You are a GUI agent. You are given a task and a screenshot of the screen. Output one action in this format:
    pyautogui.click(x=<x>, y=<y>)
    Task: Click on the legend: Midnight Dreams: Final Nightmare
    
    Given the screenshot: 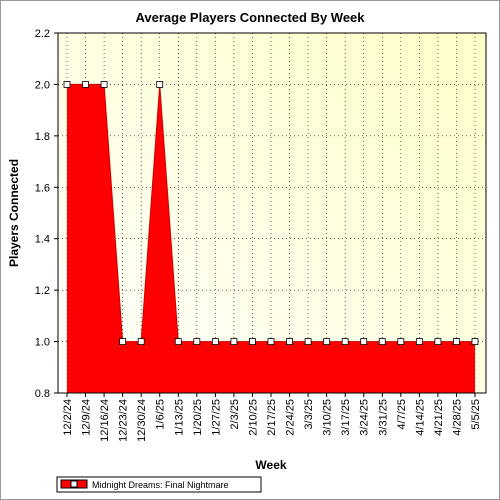 What is the action you would take?
    pyautogui.click(x=159, y=484)
    